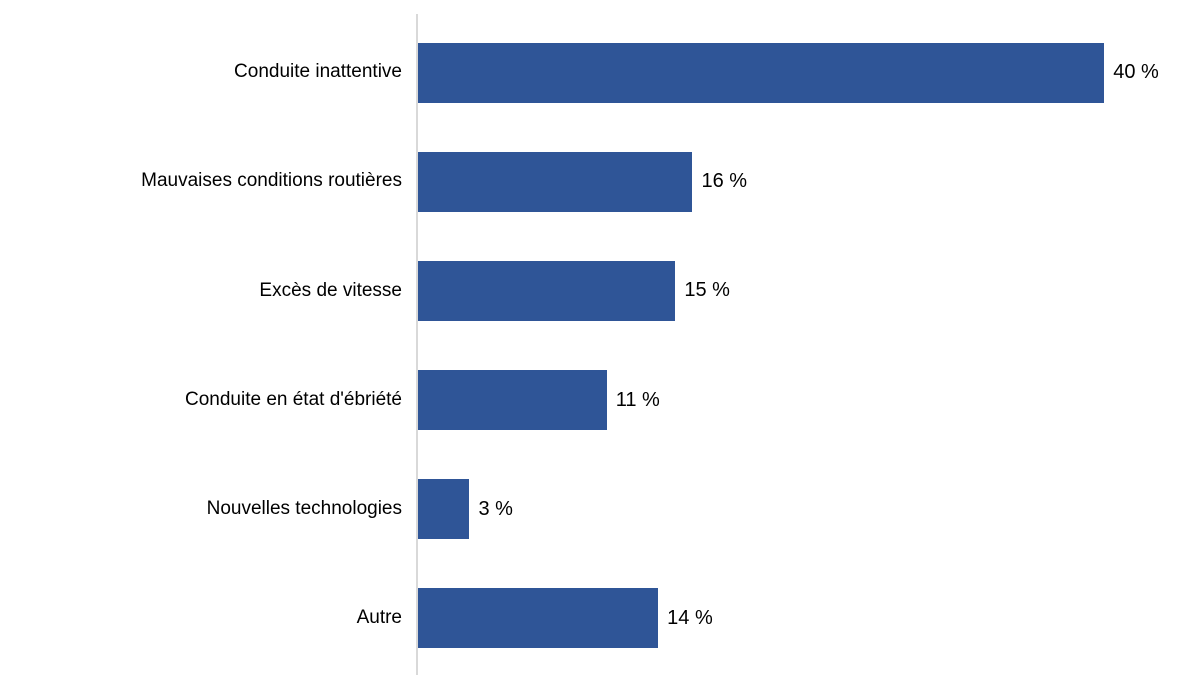 The height and width of the screenshot is (675, 1200). Describe the element at coordinates (417, 344) in the screenshot. I see `y-axis-line` at that location.